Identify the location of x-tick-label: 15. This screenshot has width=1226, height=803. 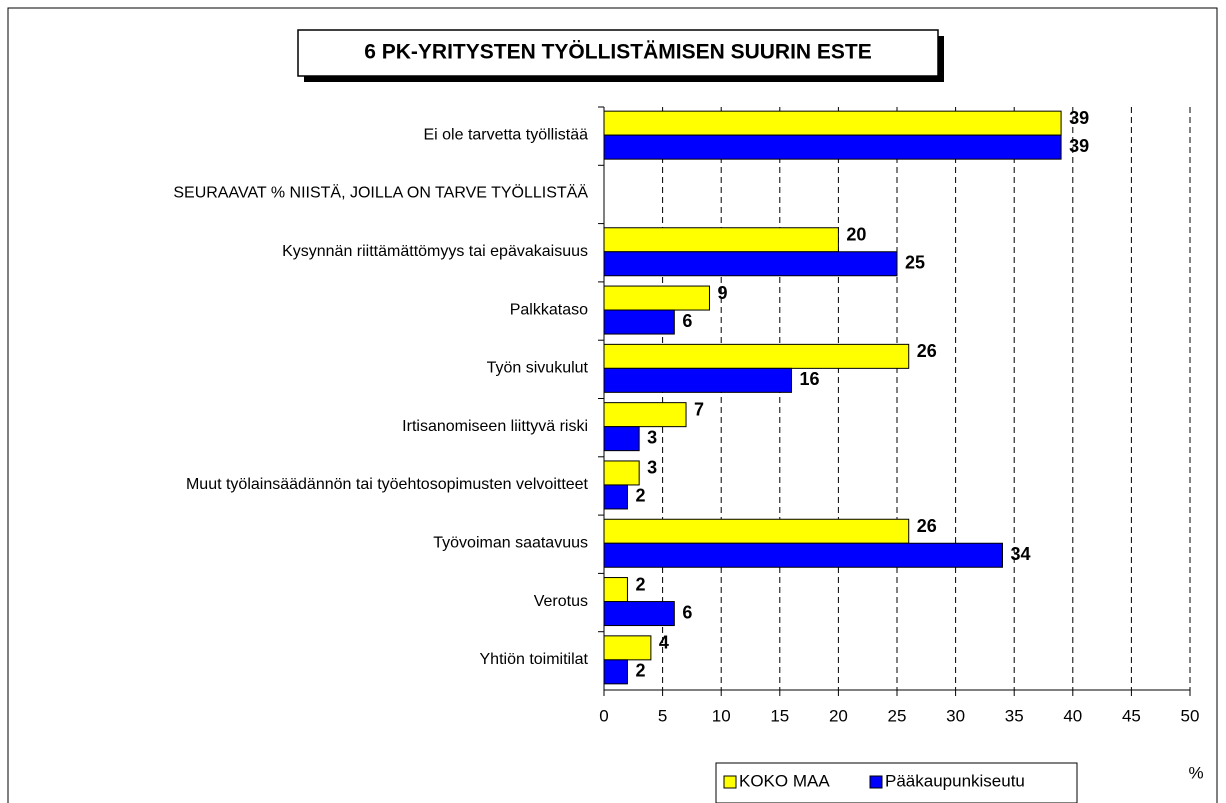
(779, 715).